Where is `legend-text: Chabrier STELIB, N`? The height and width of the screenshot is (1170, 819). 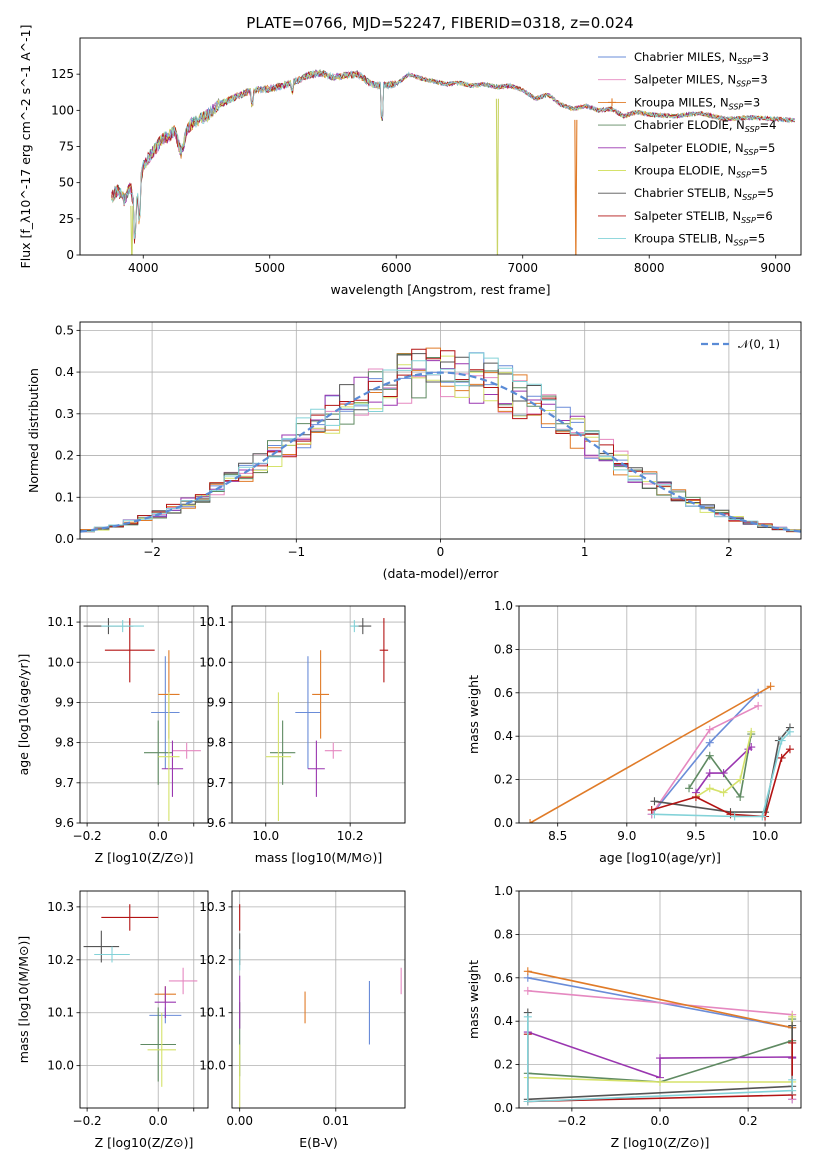 legend-text: Chabrier STELIB, N is located at coordinates (688, 193).